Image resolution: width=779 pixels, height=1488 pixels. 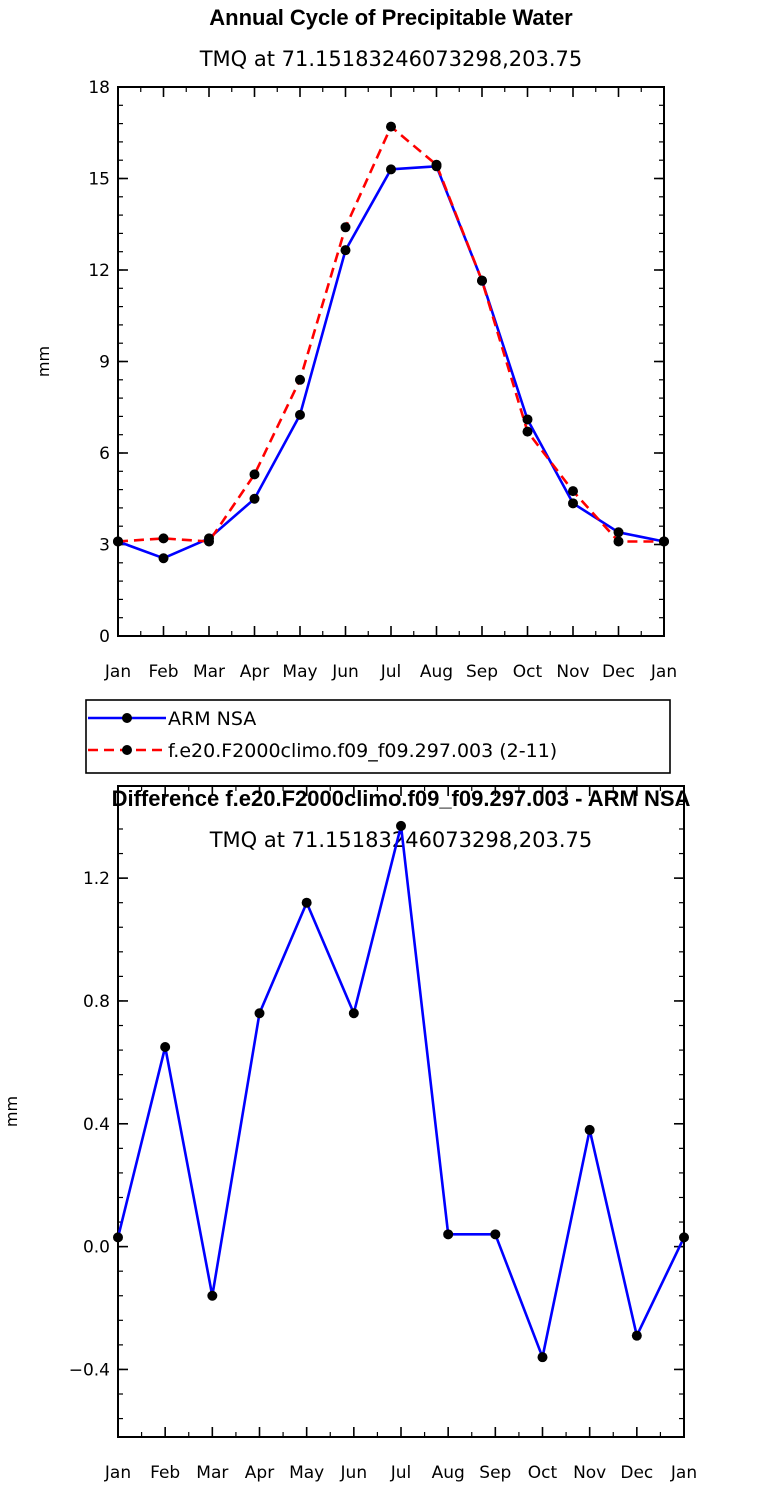 What do you see at coordinates (104, 637) in the screenshot?
I see `y-tick-label: 0` at bounding box center [104, 637].